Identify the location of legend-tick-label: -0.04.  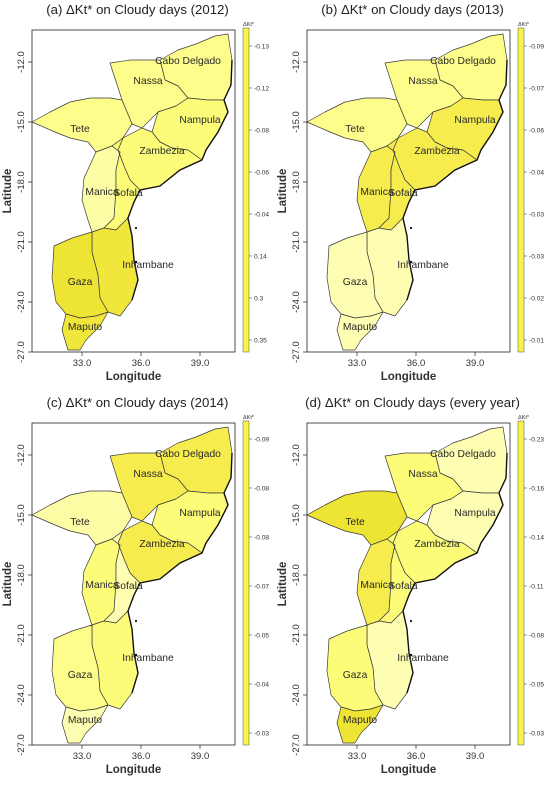
(261, 684).